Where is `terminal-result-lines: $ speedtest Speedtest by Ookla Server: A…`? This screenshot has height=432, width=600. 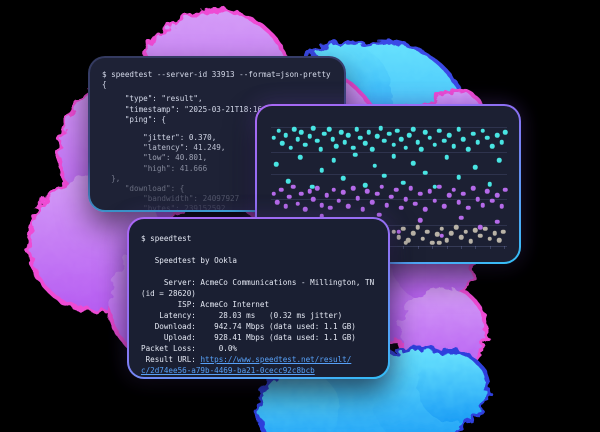 terminal-result-lines: $ speedtest Speedtest by Ookla Server: A… is located at coordinates (259, 293).